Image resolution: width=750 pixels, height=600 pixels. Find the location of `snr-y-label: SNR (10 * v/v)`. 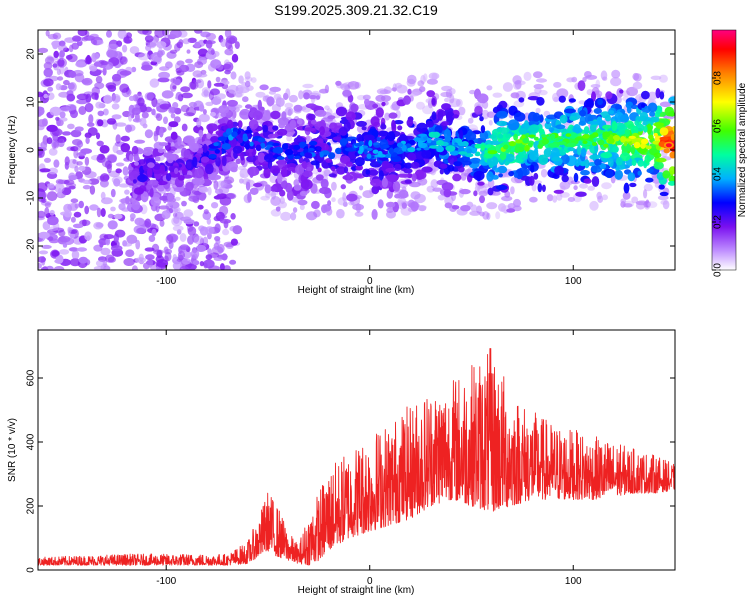

snr-y-label: SNR (10 * v/v) is located at coordinates (12, 450).